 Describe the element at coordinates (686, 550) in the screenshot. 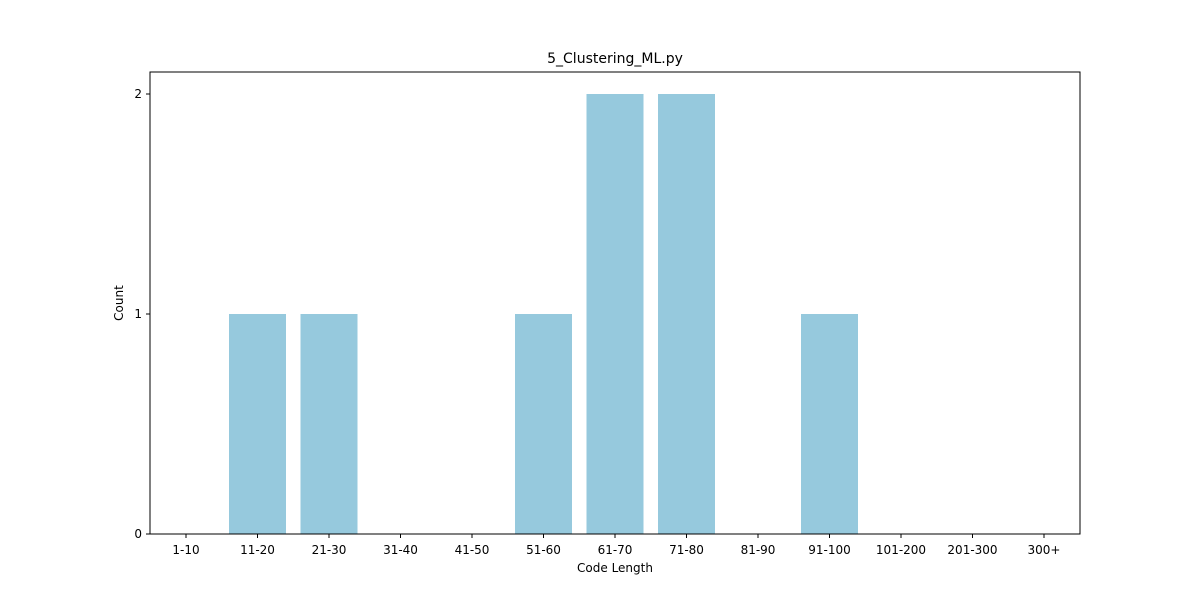

I see `x-tick-label: 71-80` at that location.